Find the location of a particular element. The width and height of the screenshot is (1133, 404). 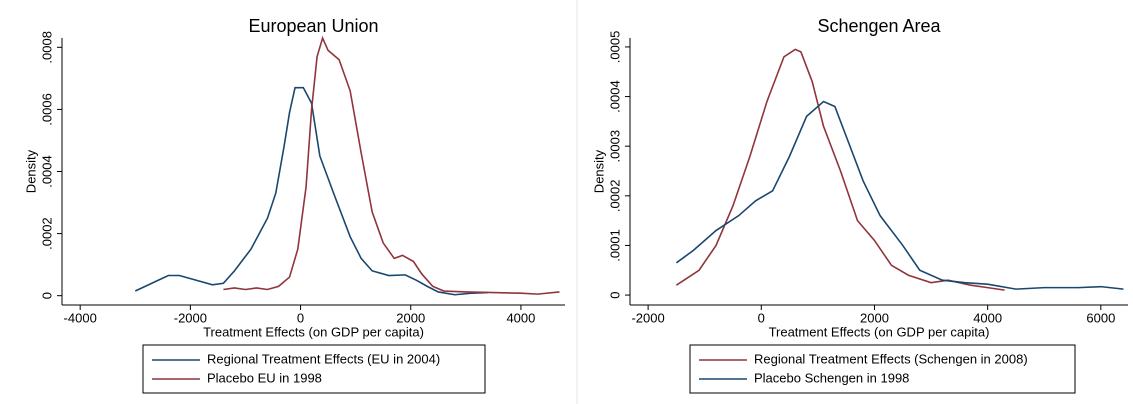

x-tick-label: 6000 is located at coordinates (1100, 317).